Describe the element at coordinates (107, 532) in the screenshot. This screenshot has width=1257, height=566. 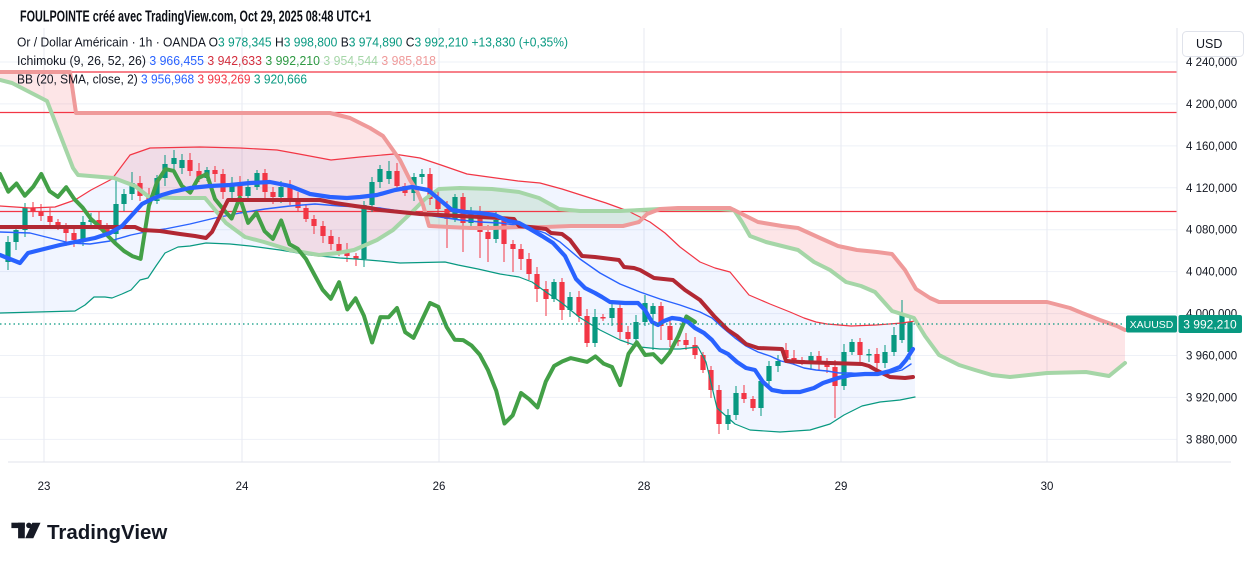
I see `svg-text: TradingView` at that location.